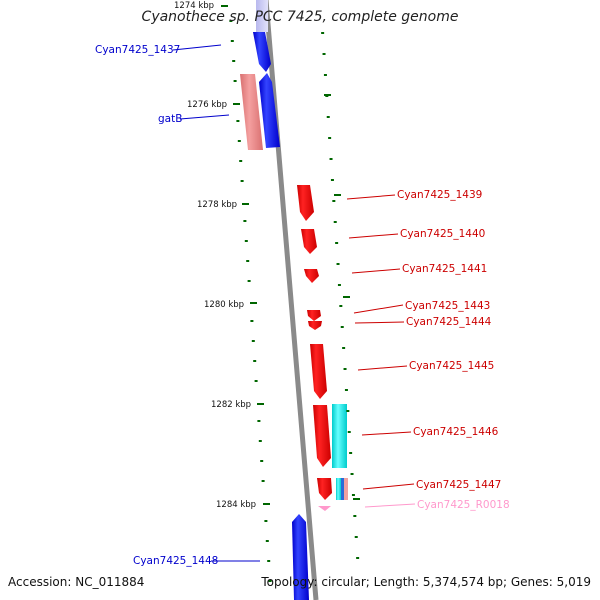  What do you see at coordinates (224, 305) in the screenshot?
I see `kbp-label-1280: 1280 kbp` at bounding box center [224, 305].